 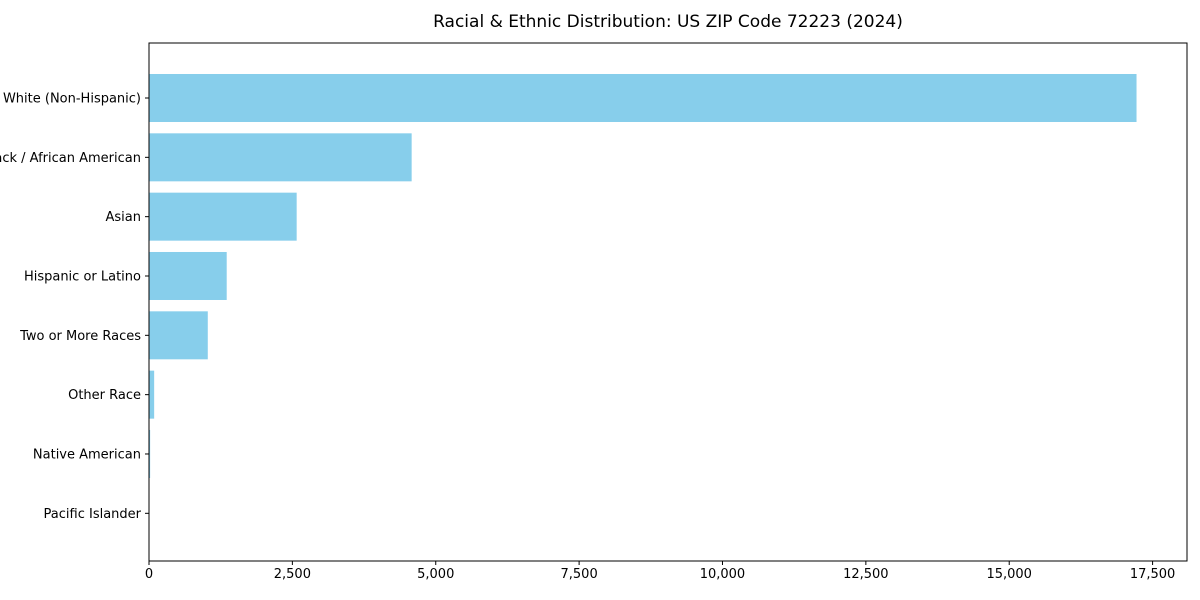 What do you see at coordinates (723, 574) in the screenshot?
I see `x-tick-label: 10,000` at bounding box center [723, 574].